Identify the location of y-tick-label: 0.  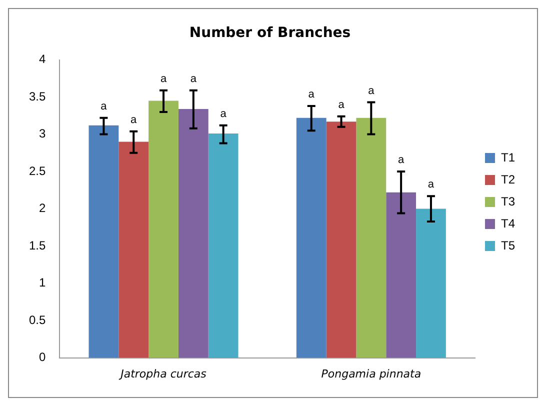
(42, 357).